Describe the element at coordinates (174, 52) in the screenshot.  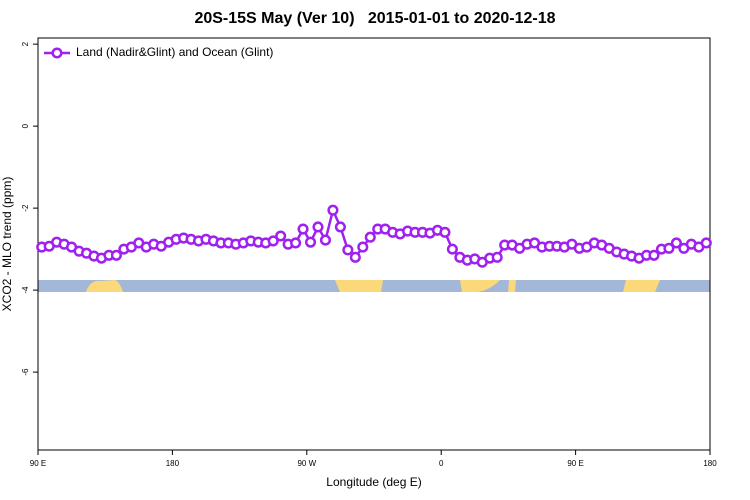
I see `legend-label: Land (Nadir&Glint) and Ocean (Glint)` at that location.